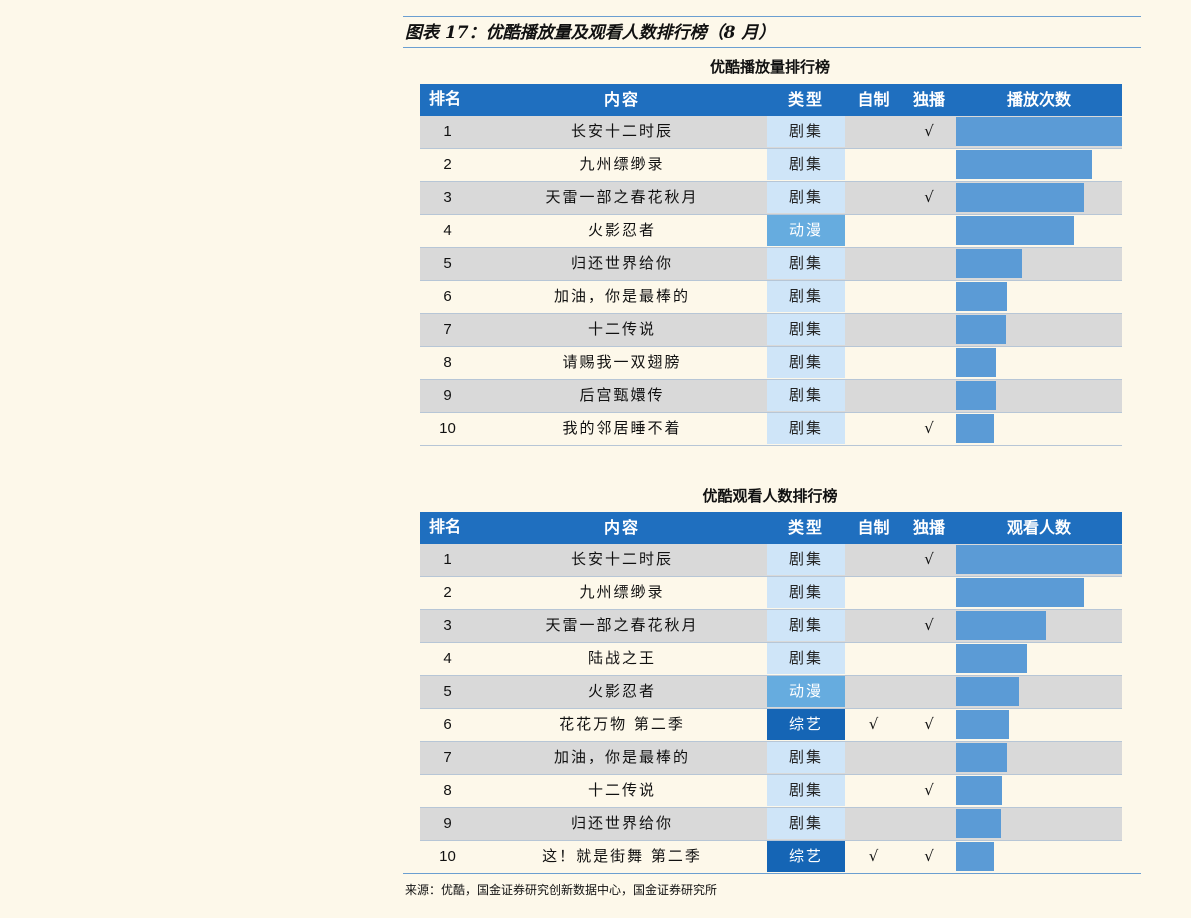 The height and width of the screenshot is (918, 1191). What do you see at coordinates (769, 67) in the screenshot?
I see `table-title-plays: 优酷播放量排行榜` at bounding box center [769, 67].